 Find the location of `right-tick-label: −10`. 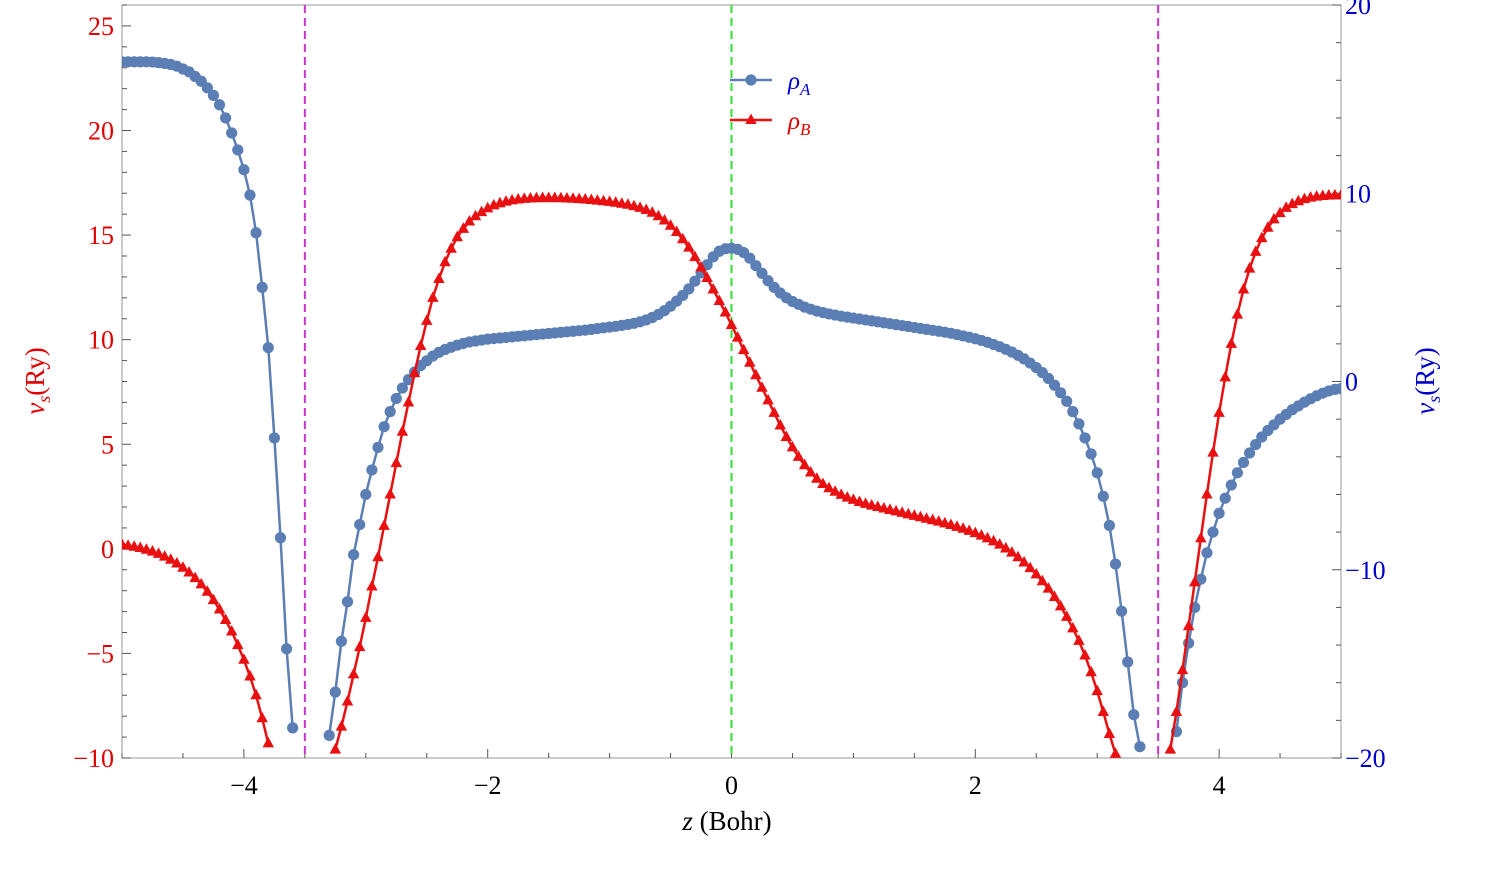

right-tick-label: −10 is located at coordinates (1365, 570).